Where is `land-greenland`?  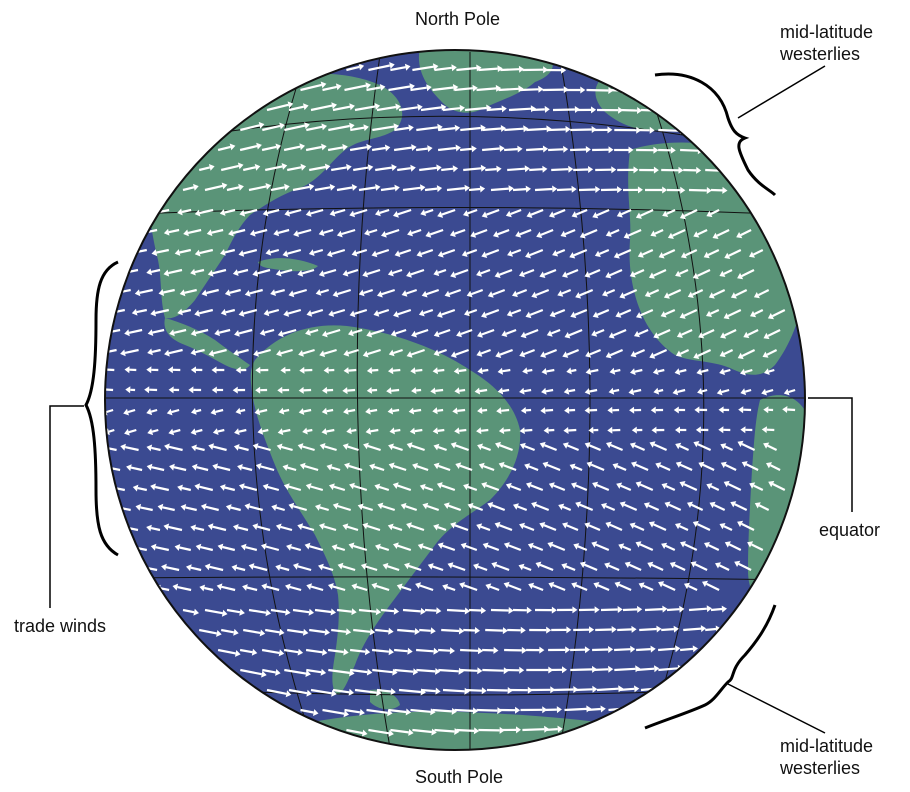
land-greenland is located at coordinates (485, 81).